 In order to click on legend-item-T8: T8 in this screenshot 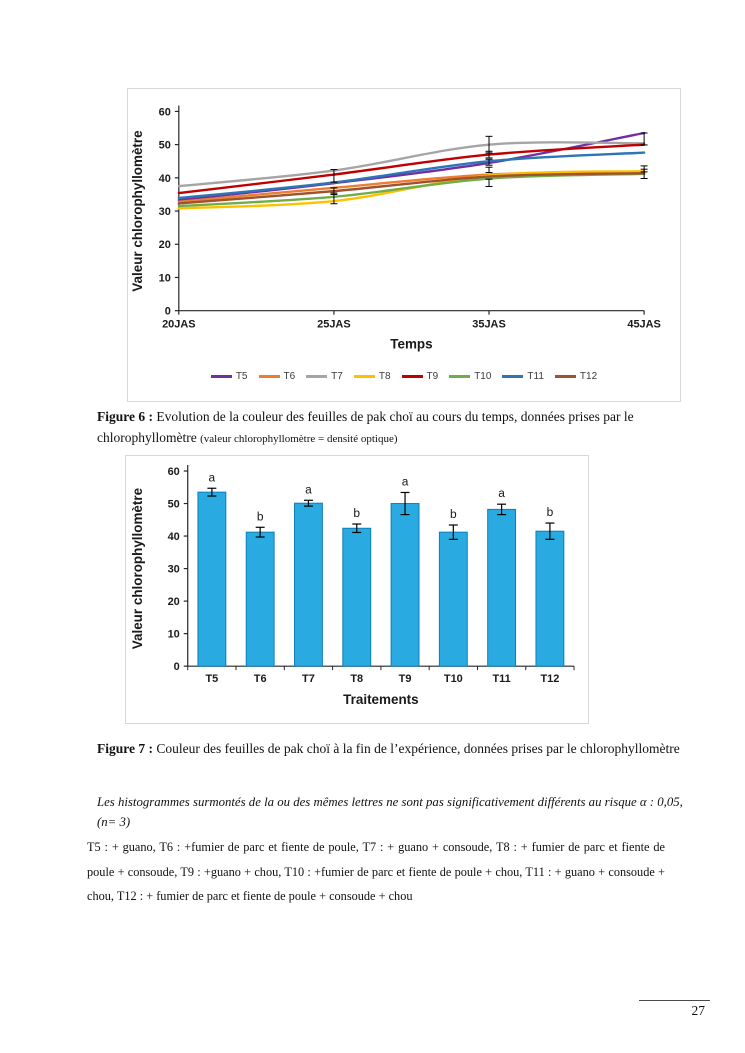, I will do `click(372, 376)`.